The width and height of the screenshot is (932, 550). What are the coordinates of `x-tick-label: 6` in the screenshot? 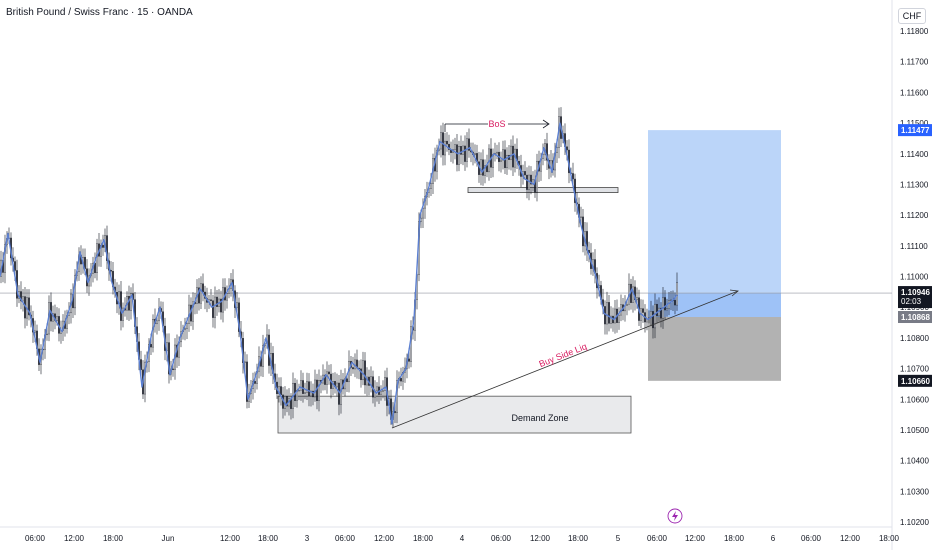 It's located at (773, 538).